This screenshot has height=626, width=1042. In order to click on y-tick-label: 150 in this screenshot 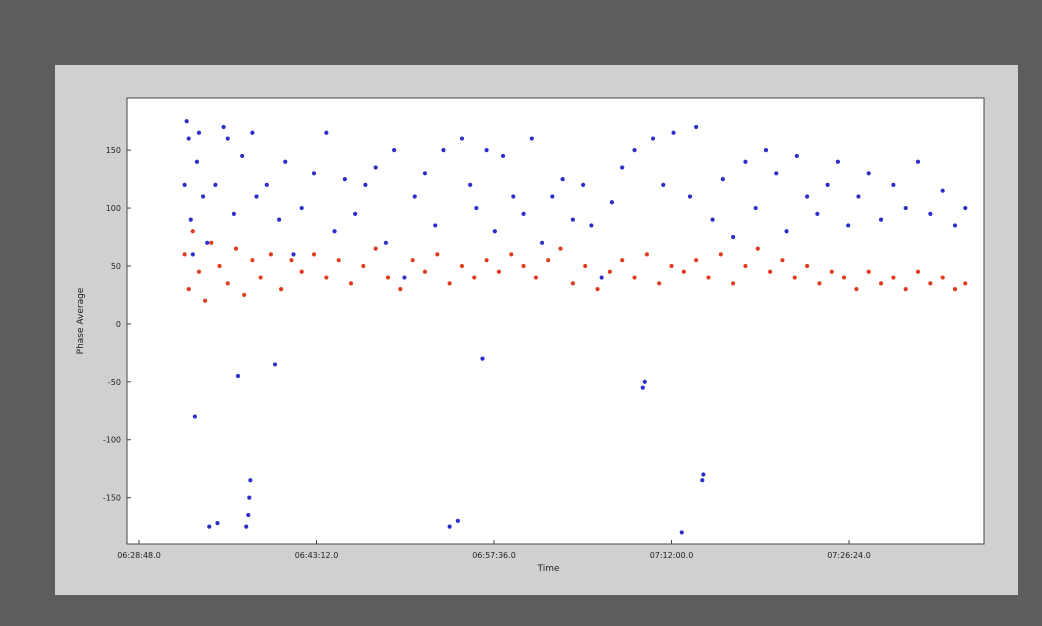, I will do `click(113, 150)`.